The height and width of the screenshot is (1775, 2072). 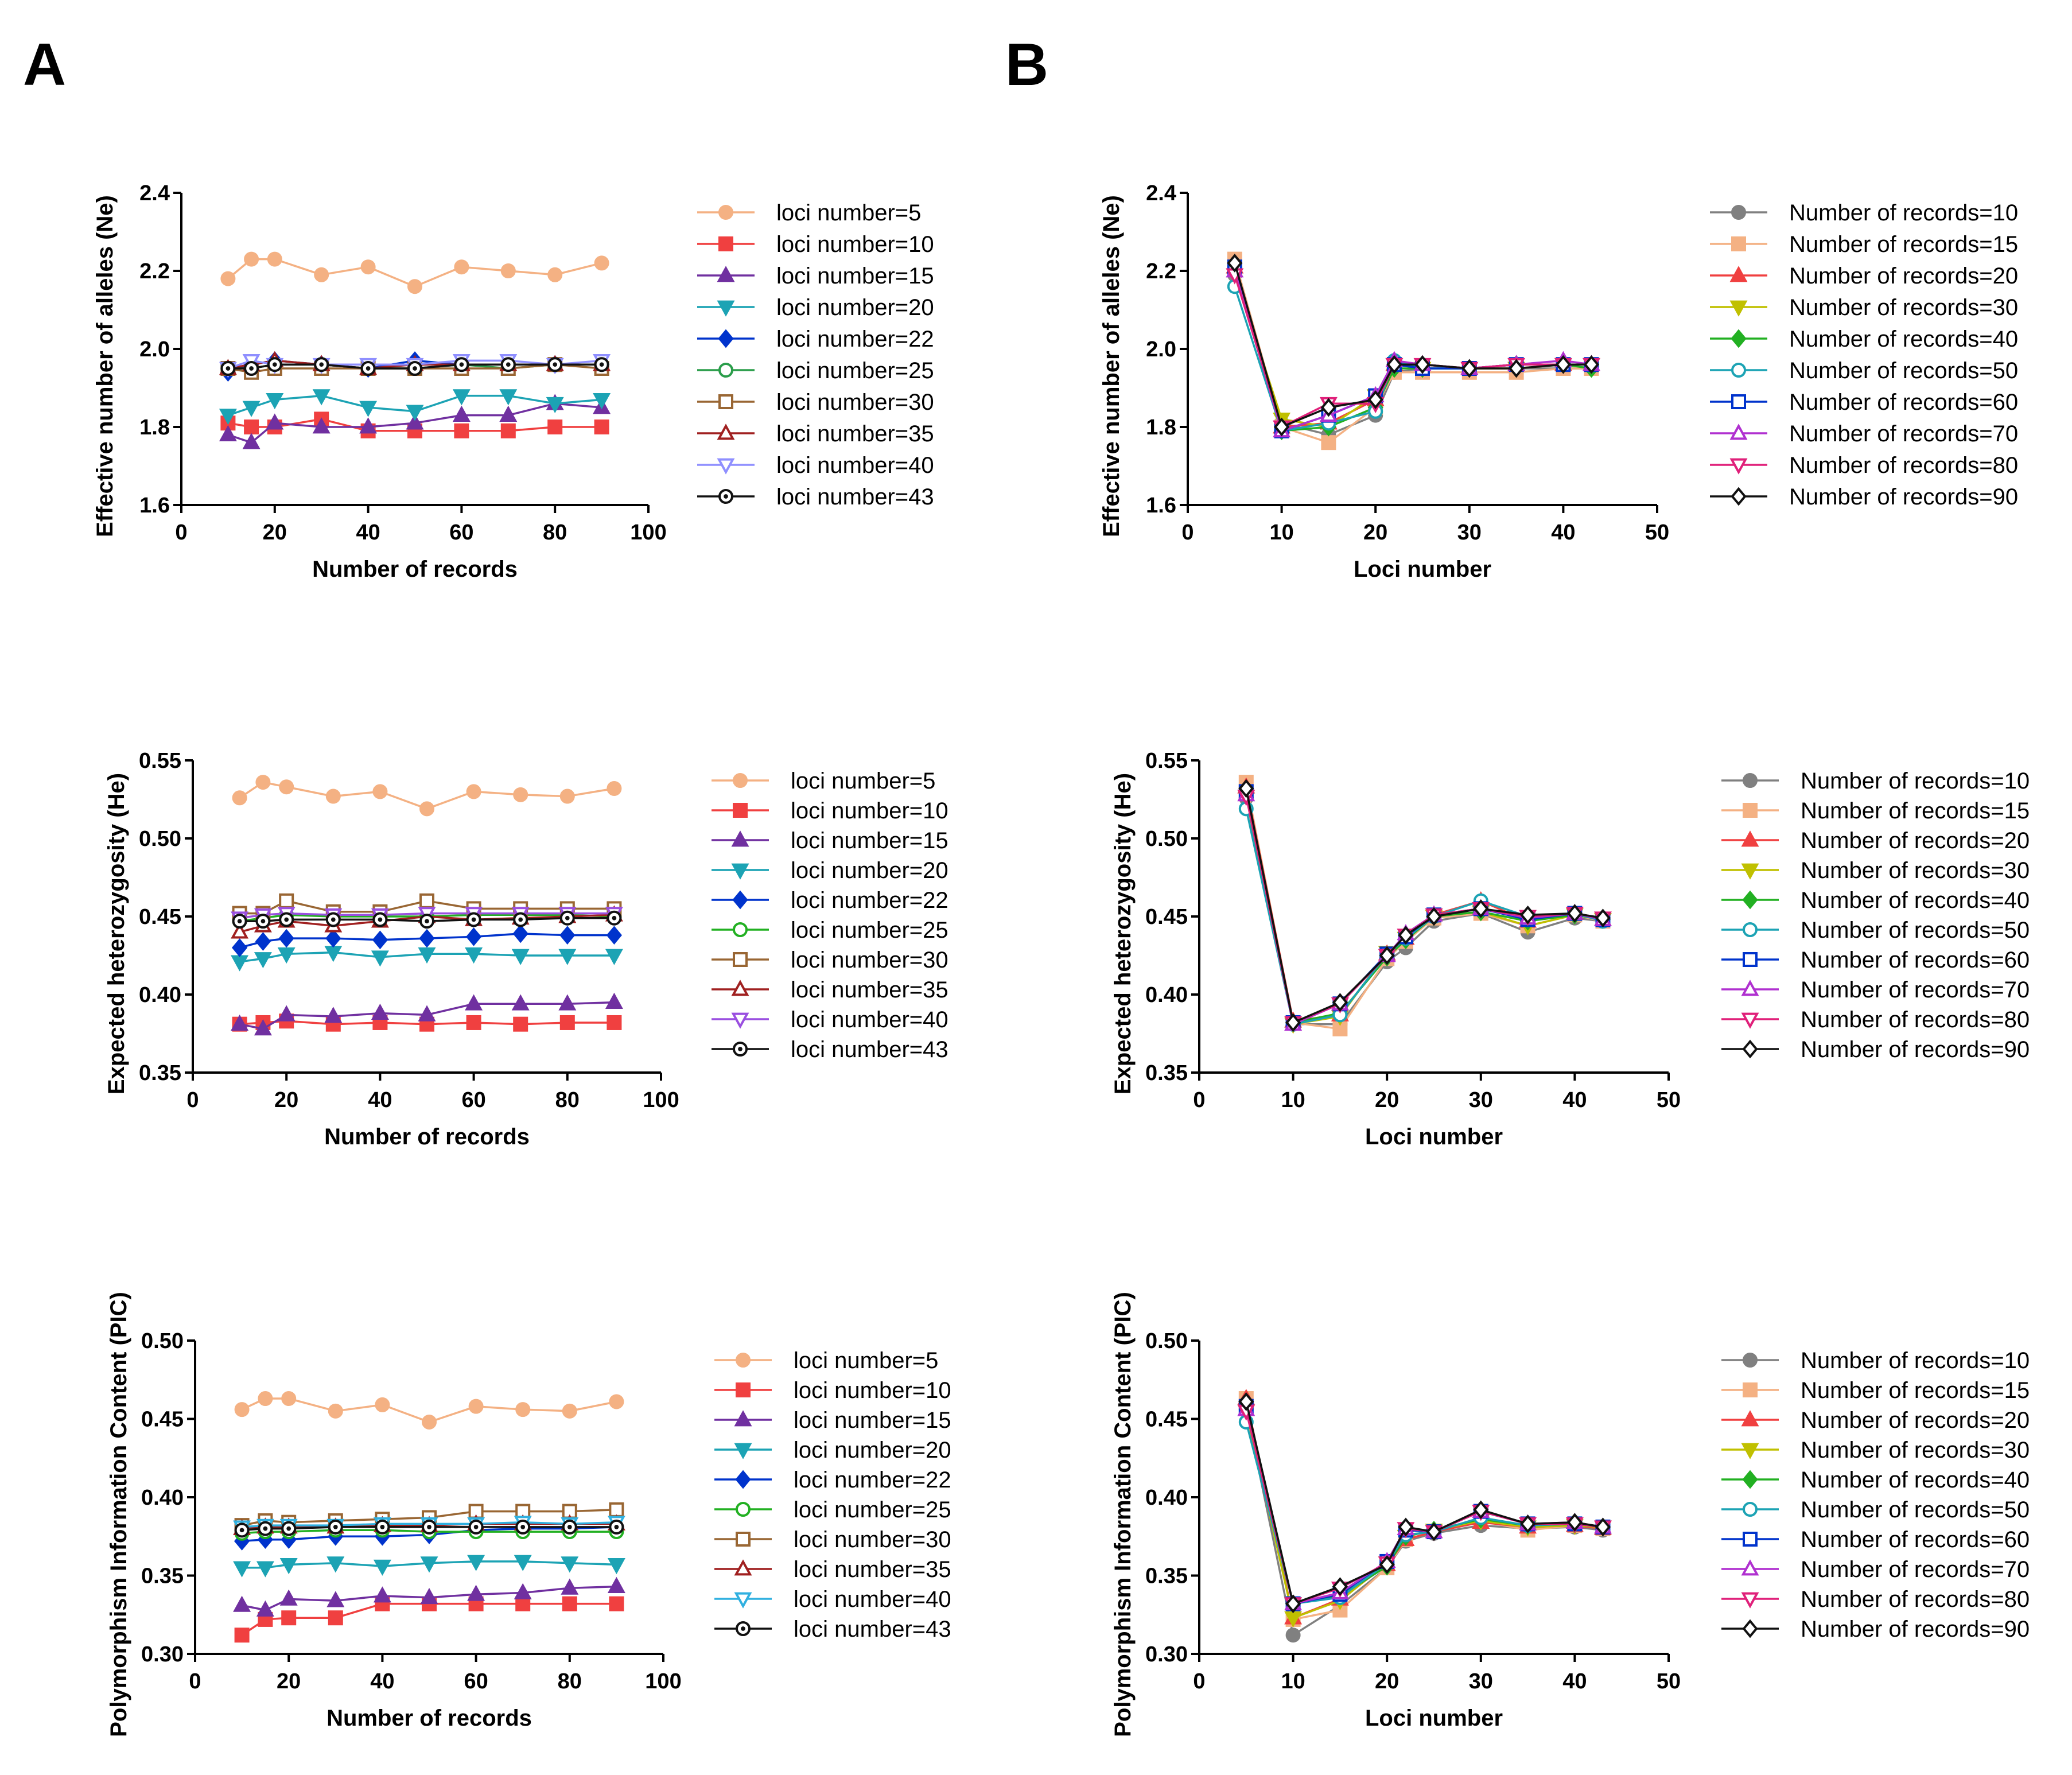 I want to click on y-tick-label: 0.40, so click(x=1166, y=1498).